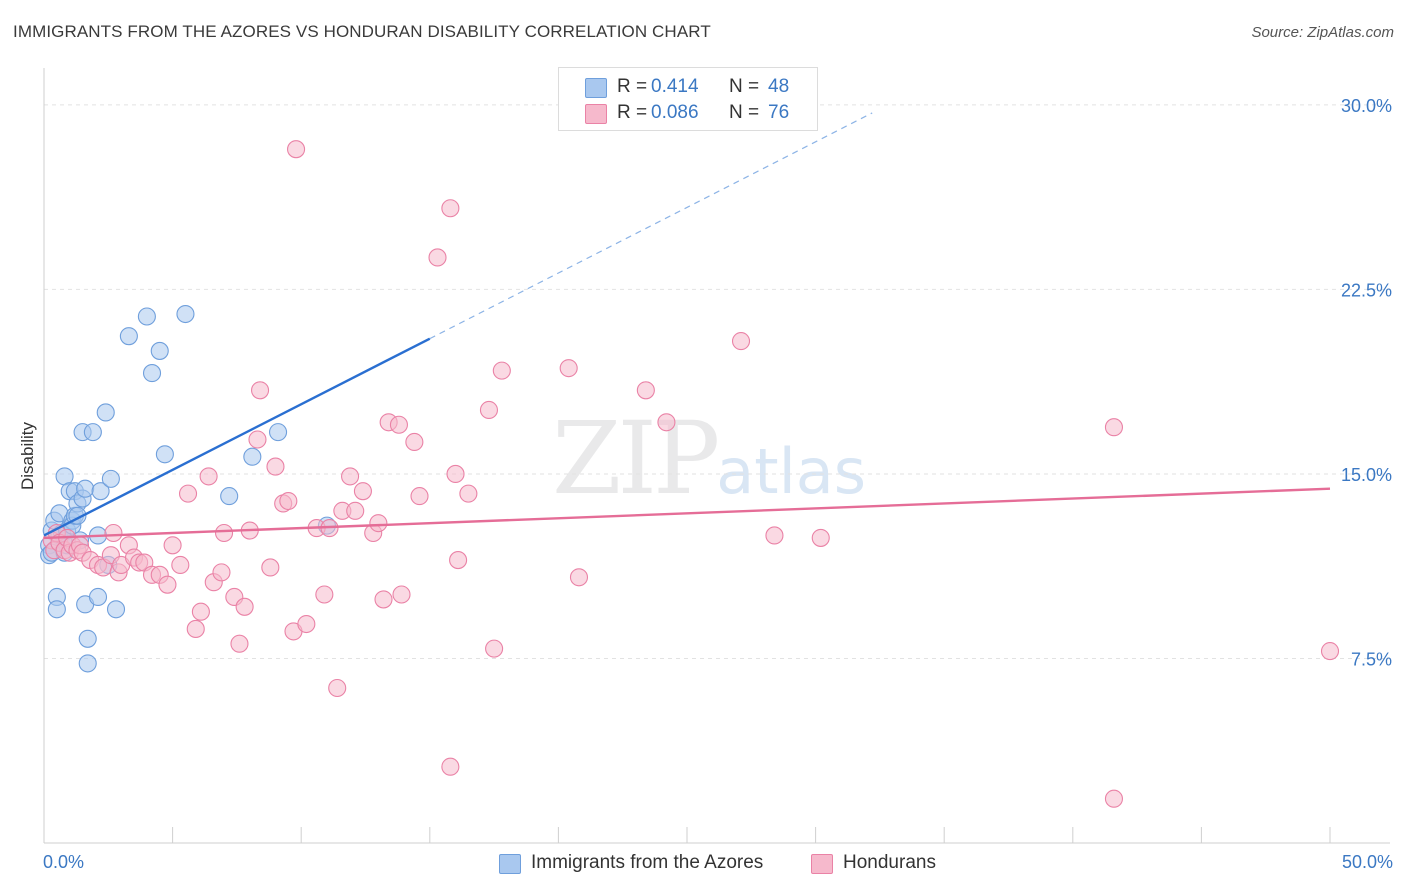 The image size is (1406, 892). I want to click on legend-swatch-hondurans, so click(596, 114).